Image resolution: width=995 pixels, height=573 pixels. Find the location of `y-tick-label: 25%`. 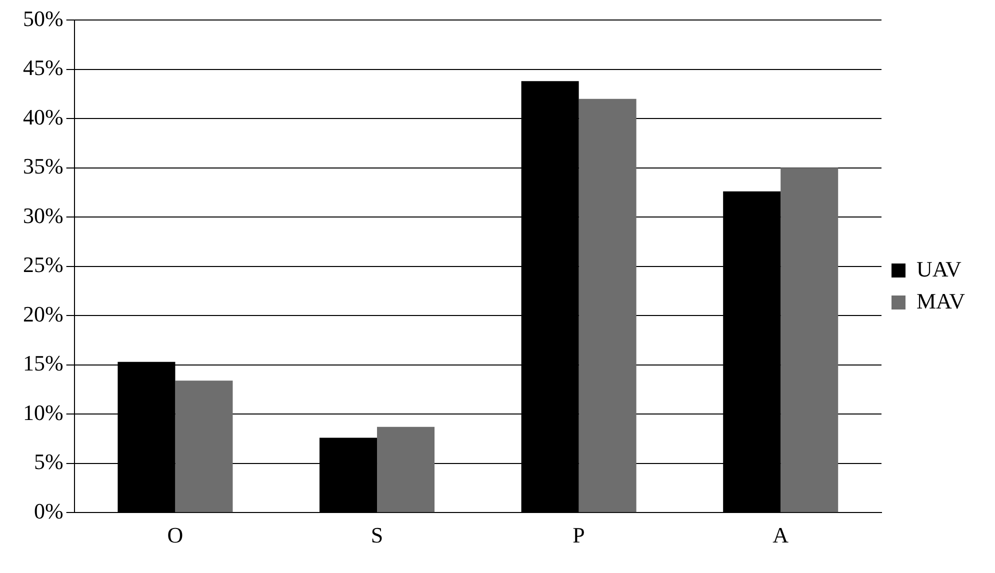

y-tick-label: 25% is located at coordinates (43, 265).